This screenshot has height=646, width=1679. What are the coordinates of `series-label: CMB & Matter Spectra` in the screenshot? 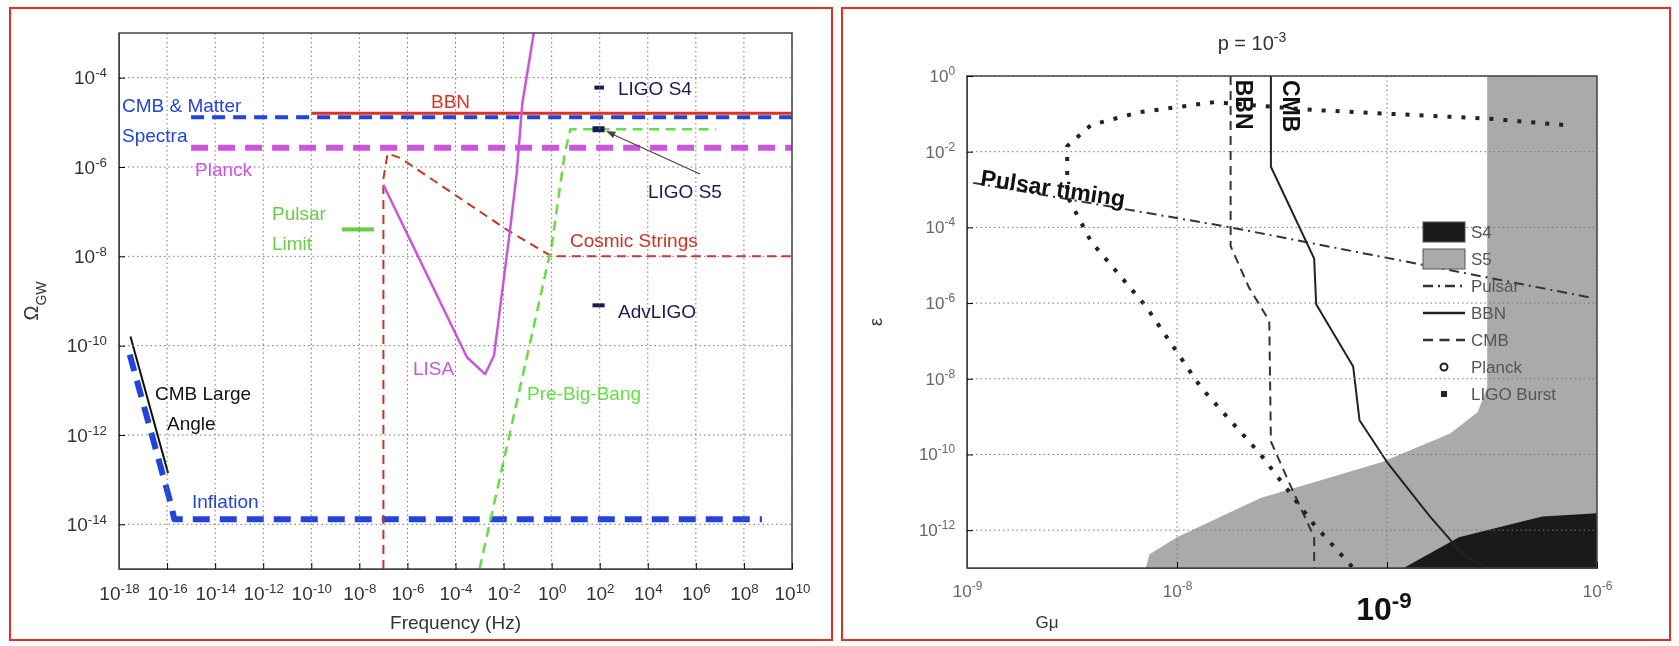 It's located at (182, 120).